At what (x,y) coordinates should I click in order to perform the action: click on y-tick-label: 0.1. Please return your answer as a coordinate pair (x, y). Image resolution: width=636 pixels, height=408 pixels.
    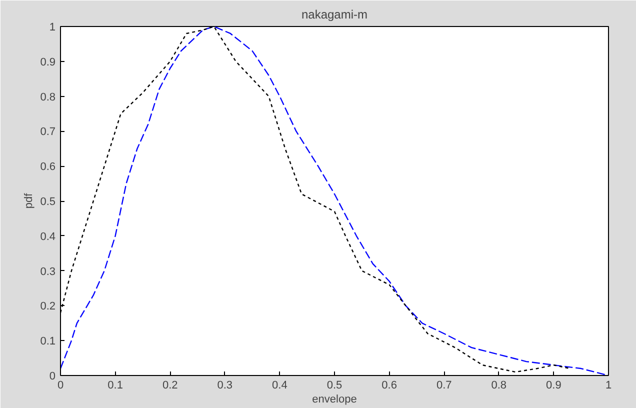
    Looking at the image, I should click on (48, 342).